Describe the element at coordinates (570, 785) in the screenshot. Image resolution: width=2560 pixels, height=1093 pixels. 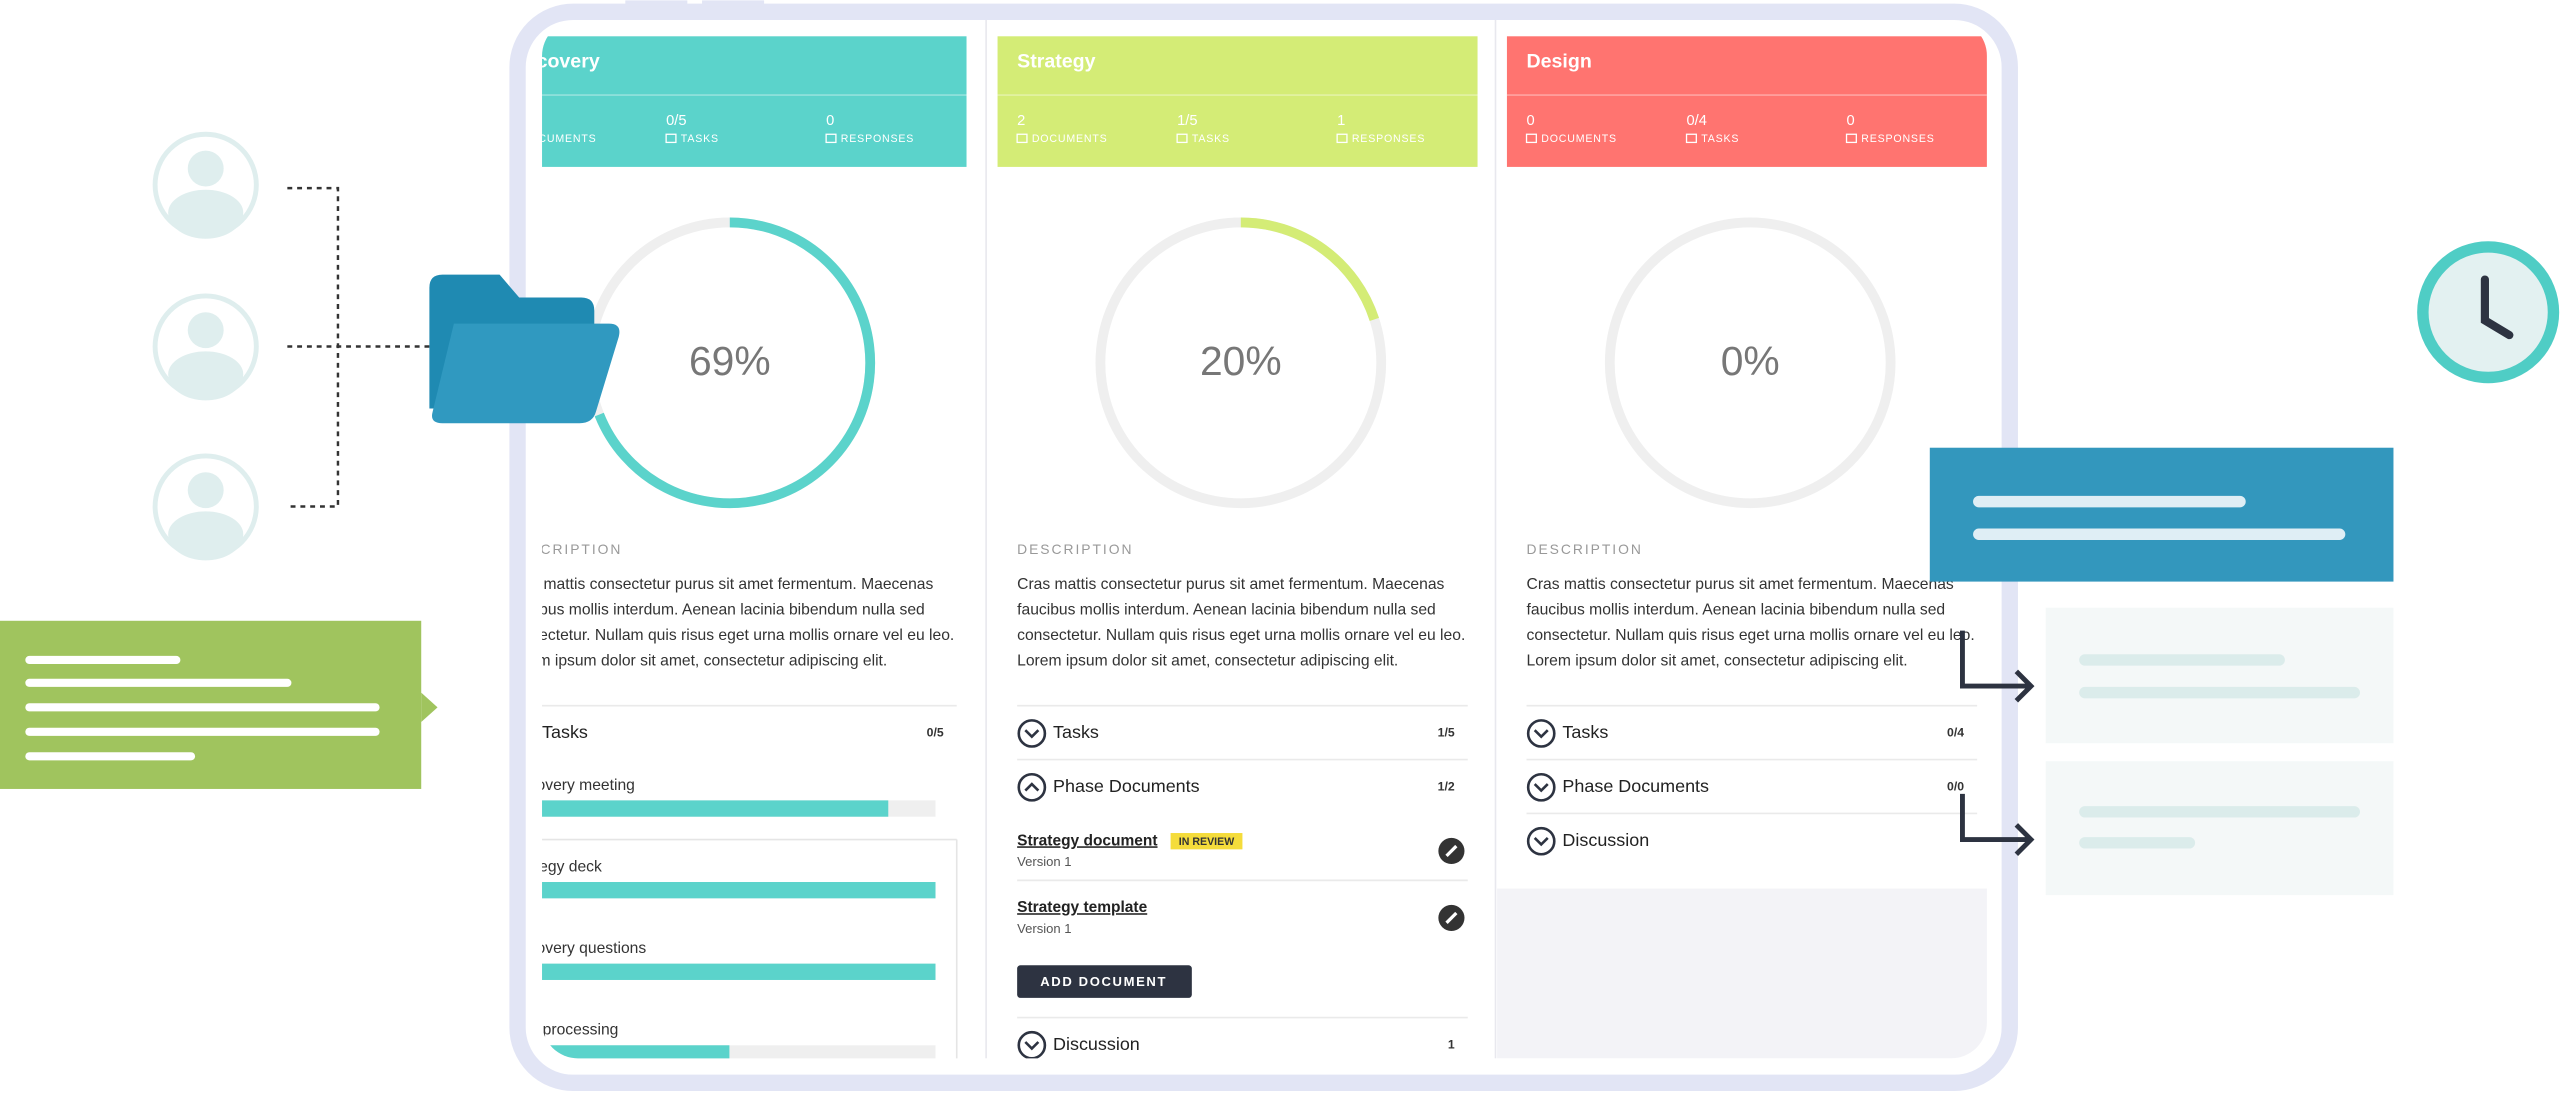
I see `task-name: Discovery meeting` at that location.